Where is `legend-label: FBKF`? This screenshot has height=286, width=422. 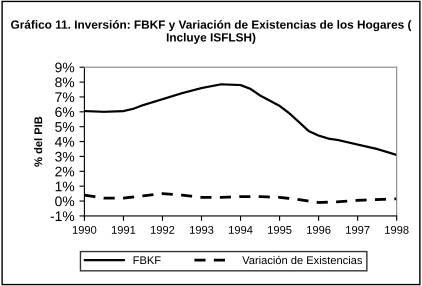 legend-label: FBKF is located at coordinates (147, 260).